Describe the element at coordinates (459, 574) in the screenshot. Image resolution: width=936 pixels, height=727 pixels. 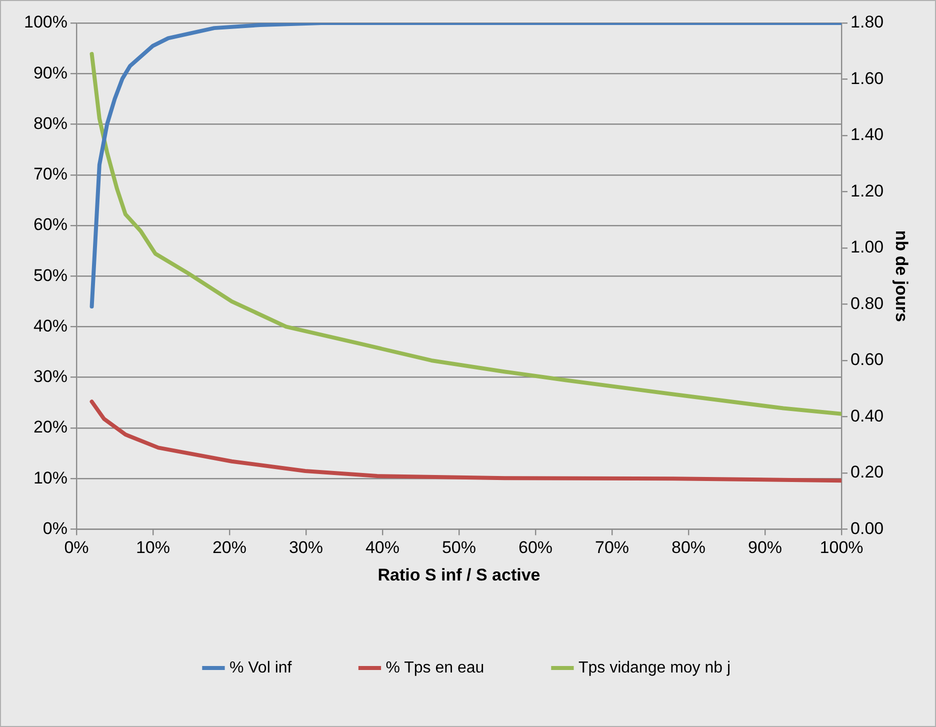
I see `x-axis-title: Ratio S inf / S active` at that location.